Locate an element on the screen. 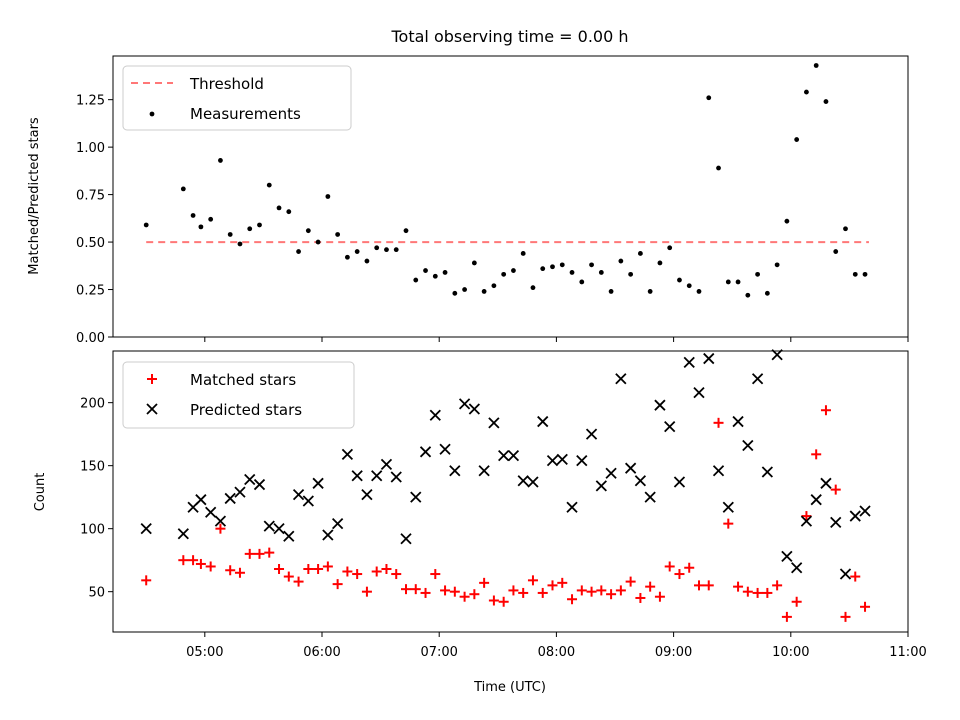 The width and height of the screenshot is (960, 720). legend-threshold-label: Threshold is located at coordinates (226, 84).